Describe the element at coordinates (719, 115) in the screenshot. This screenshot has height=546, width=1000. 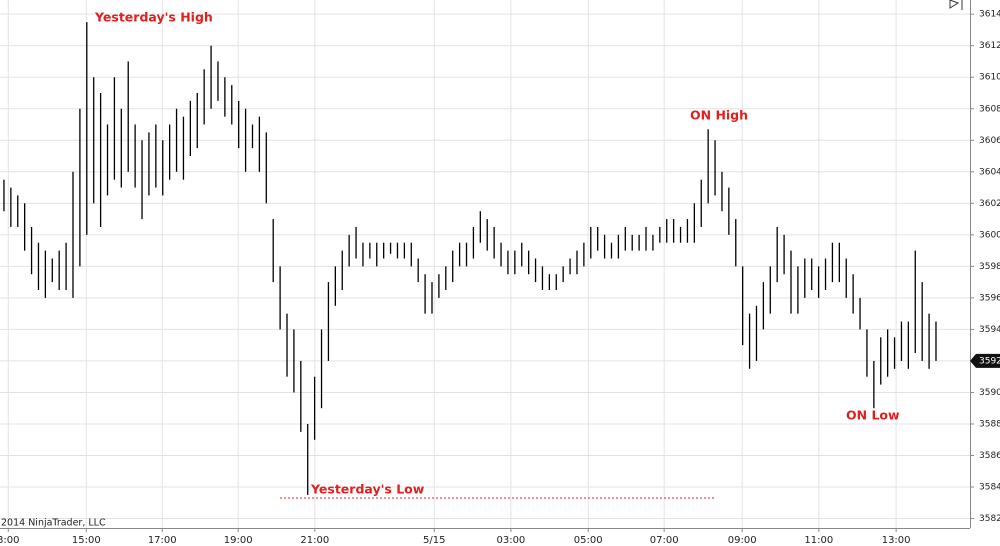
I see `annotation: ON High` at that location.